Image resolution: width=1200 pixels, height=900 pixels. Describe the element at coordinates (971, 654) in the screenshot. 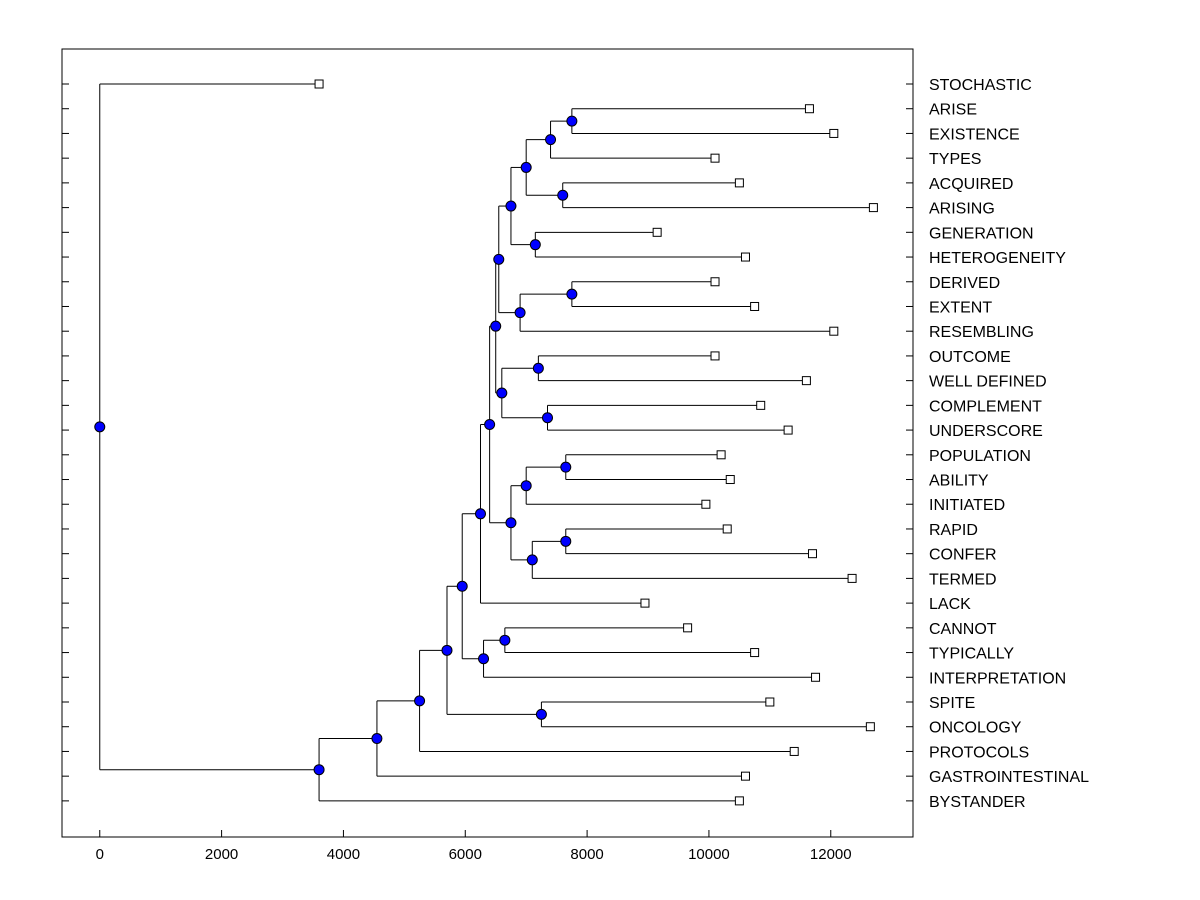

I see `leaf-label: TYPICALLY` at that location.